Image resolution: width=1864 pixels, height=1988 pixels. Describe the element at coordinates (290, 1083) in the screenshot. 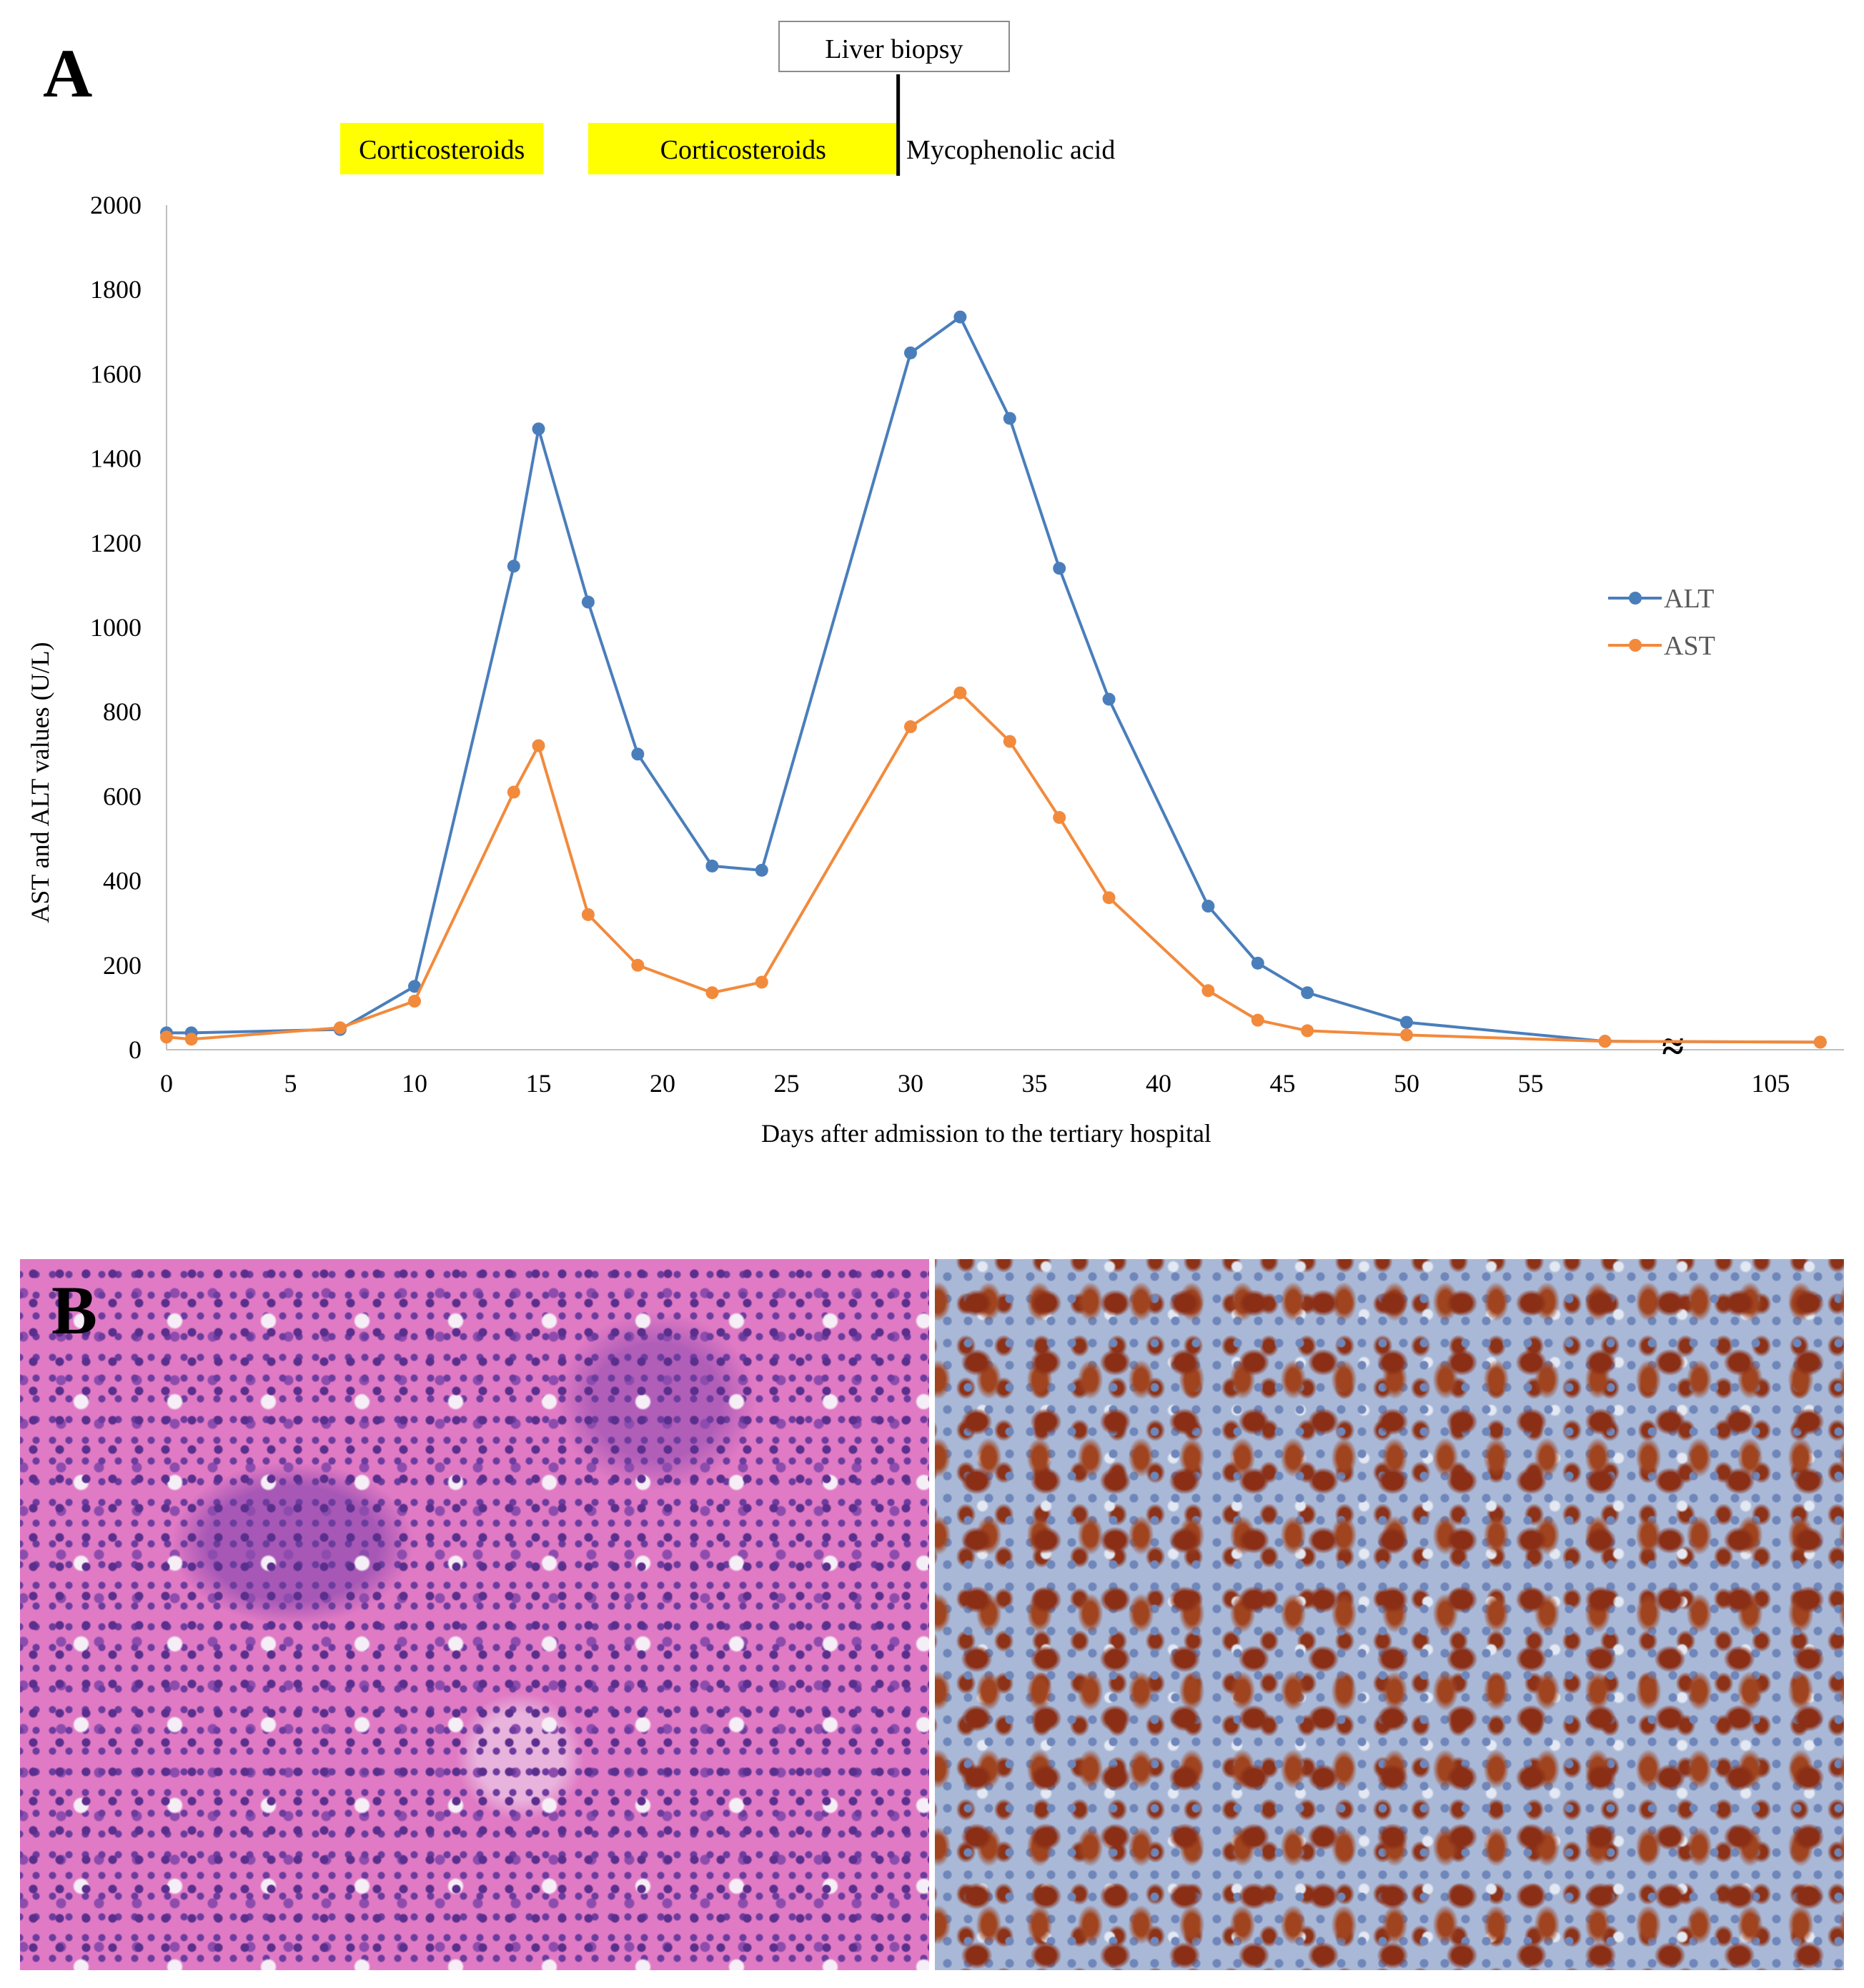

I see `x-tick-label: 5` at that location.